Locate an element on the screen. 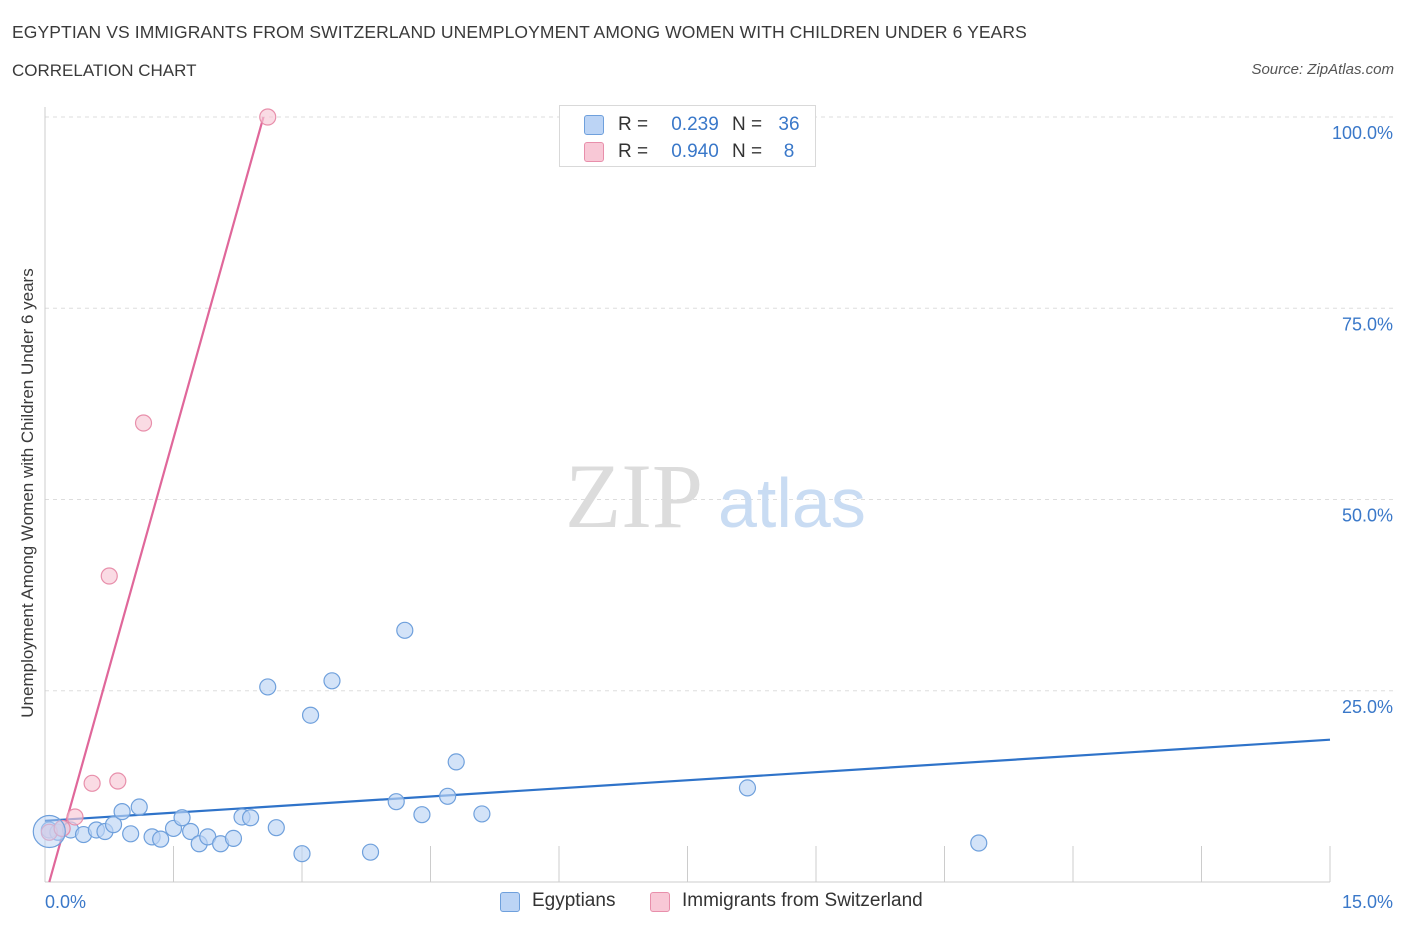  chart-subtitle: CORRELATION CHART is located at coordinates (104, 70).